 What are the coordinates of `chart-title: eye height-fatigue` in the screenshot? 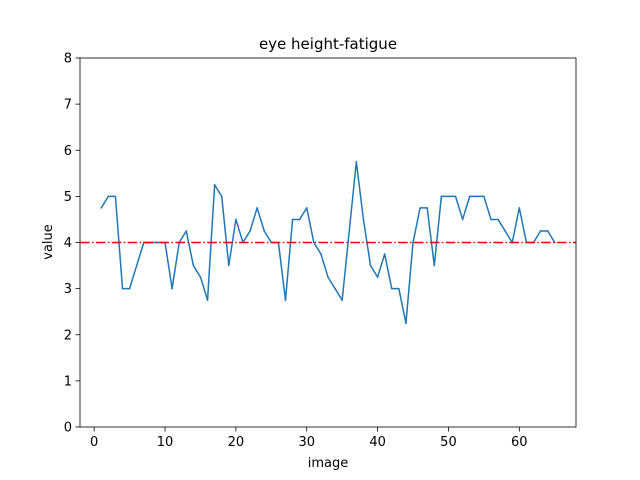 It's located at (328, 44).